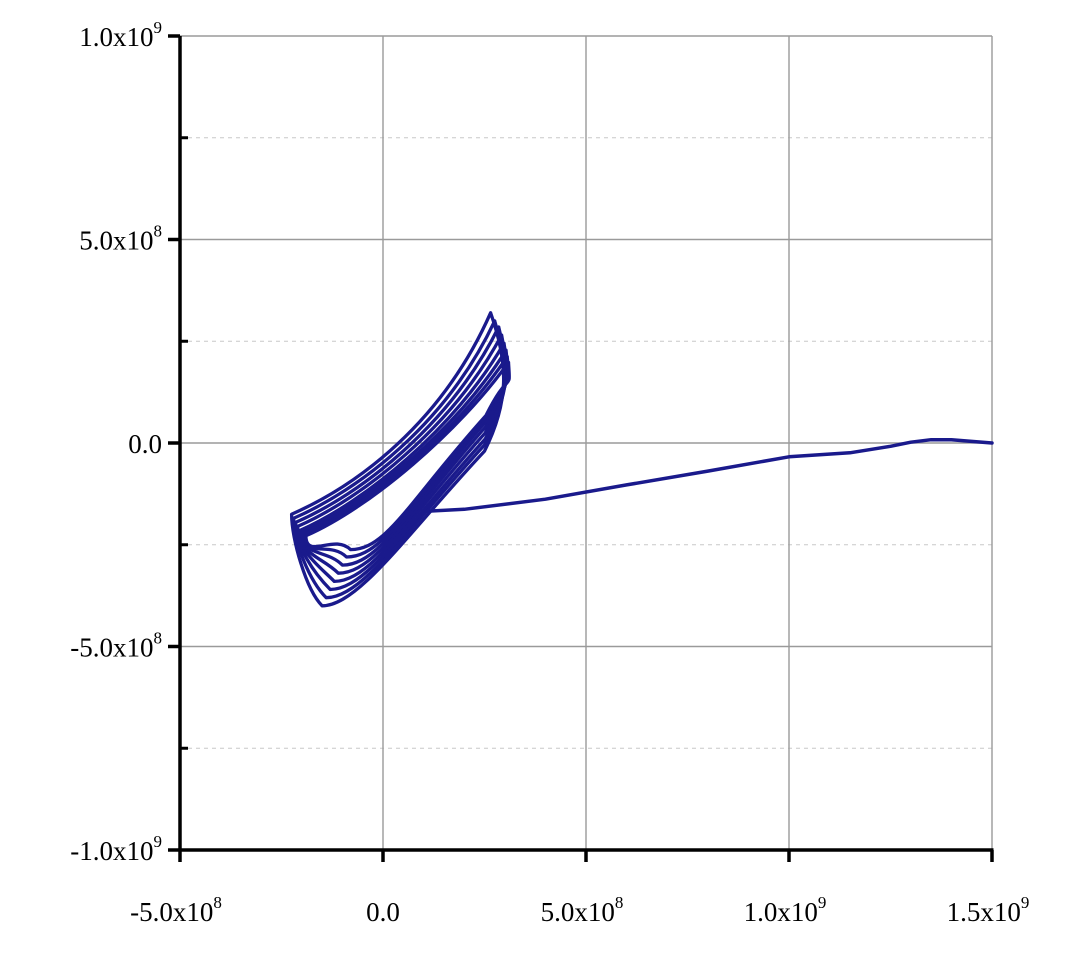 This screenshot has width=1073, height=953. Describe the element at coordinates (785, 910) in the screenshot. I see `x-tick-label-3: 1.0x10⁹` at that location.